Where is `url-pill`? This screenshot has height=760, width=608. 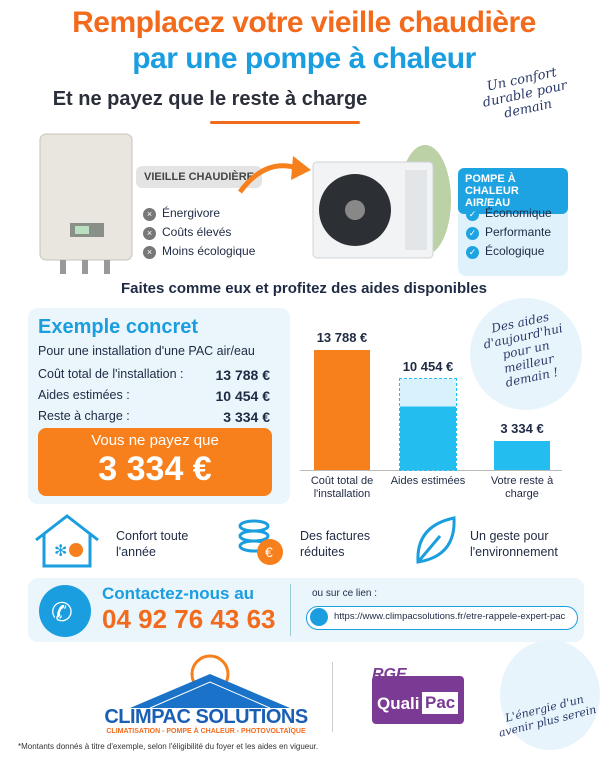
url-pill is located at coordinates (442, 618).